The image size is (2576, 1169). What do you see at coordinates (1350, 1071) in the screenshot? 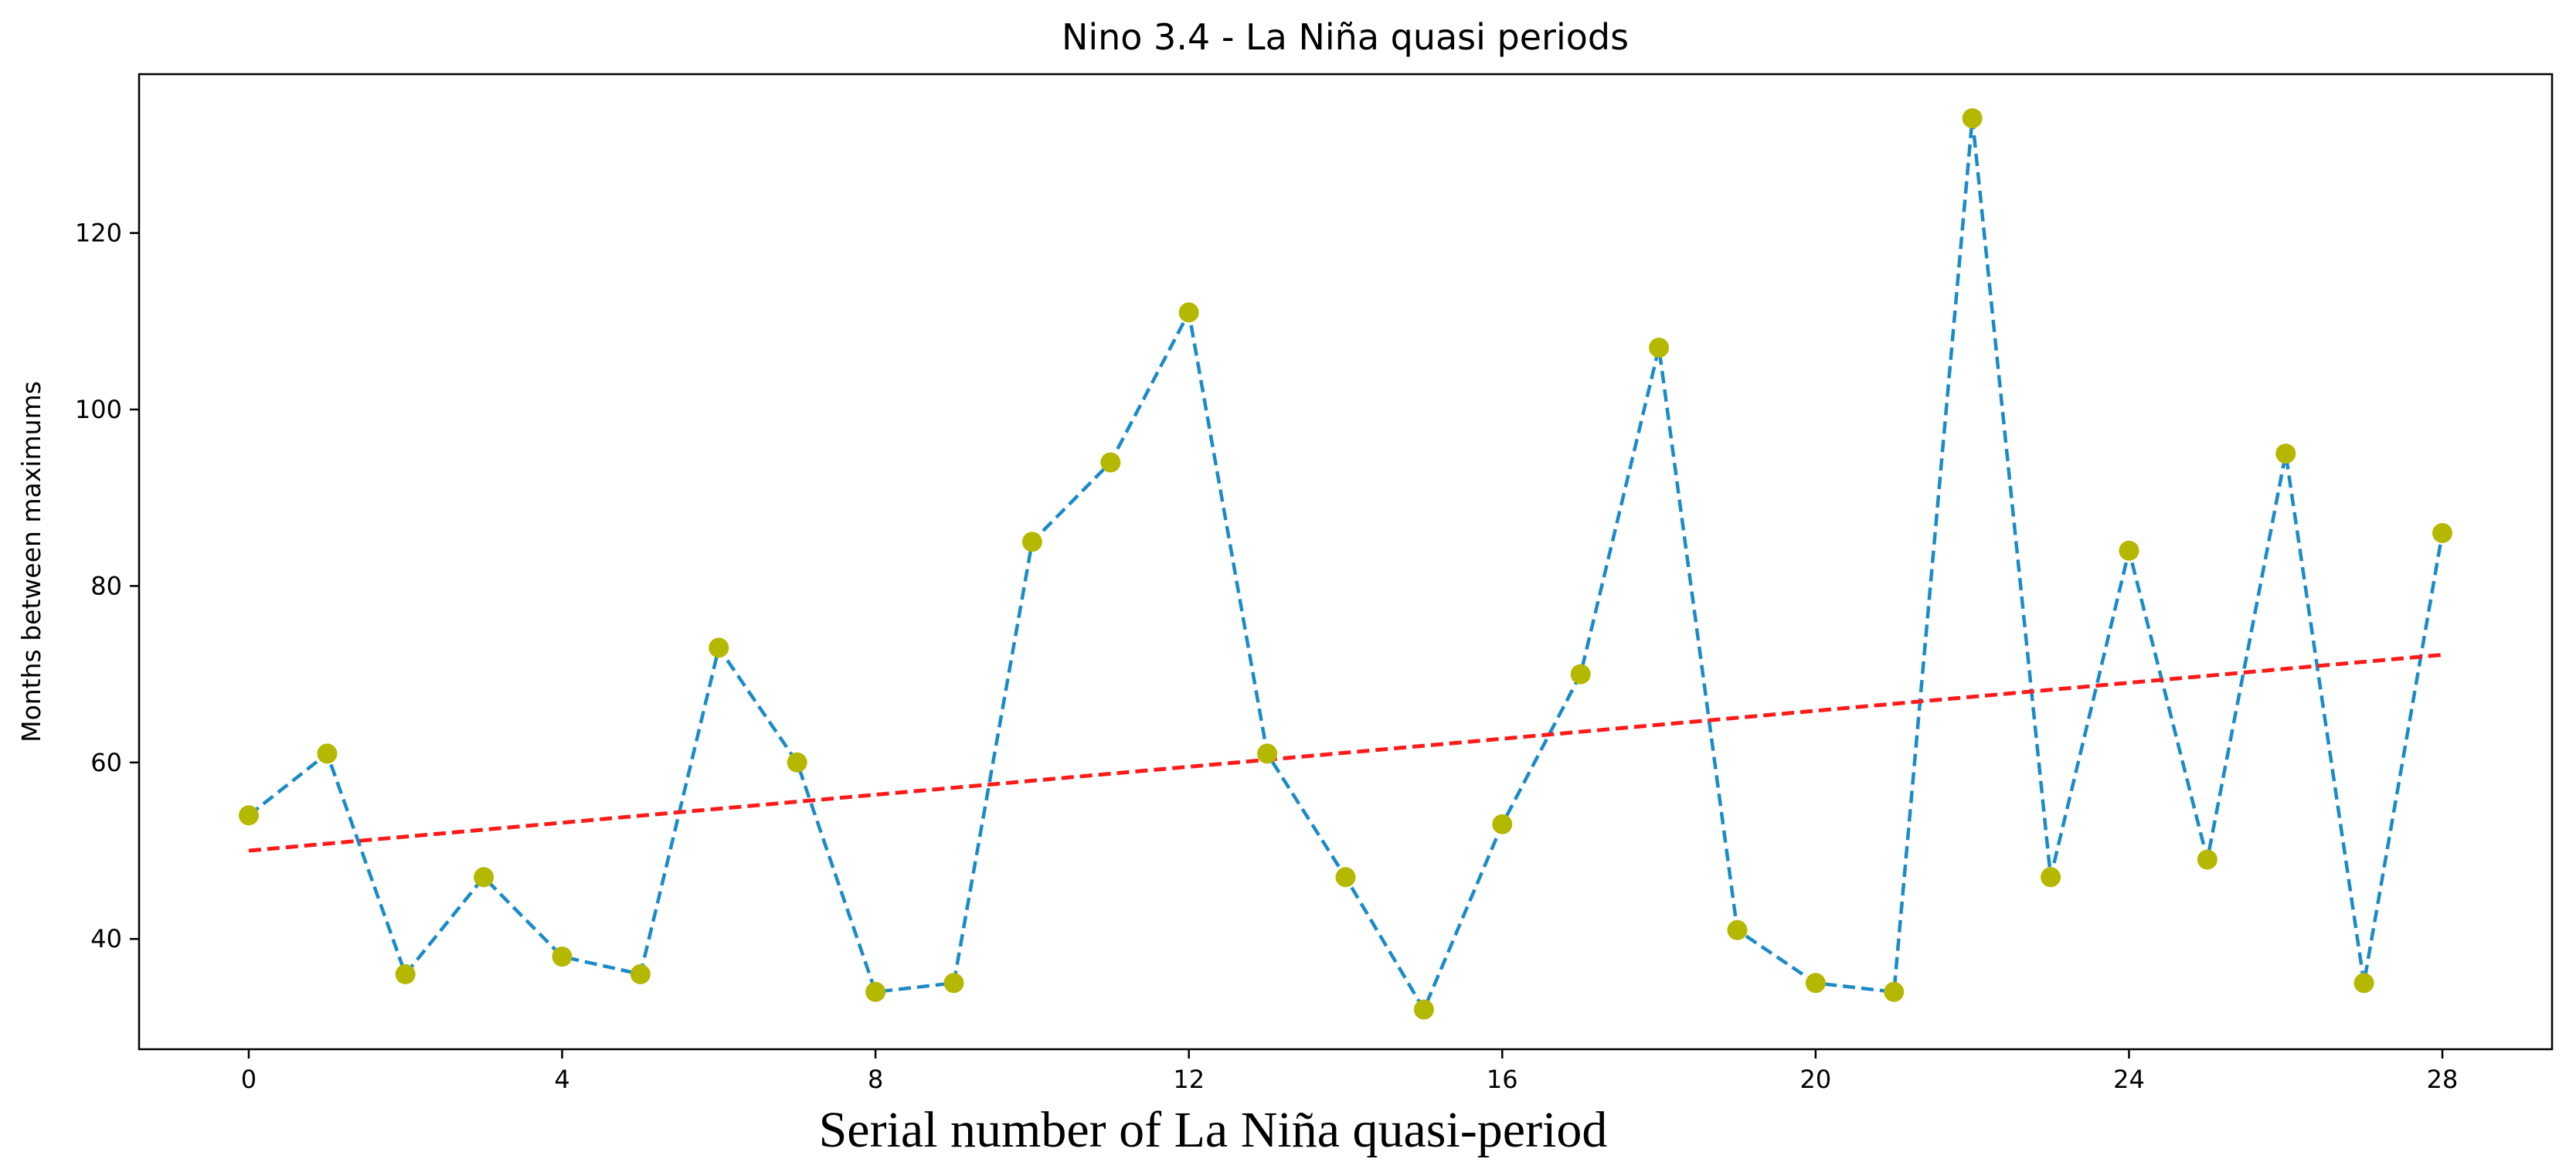
I see `x-axis: 0 4 8 12 16 20 24 28` at bounding box center [1350, 1071].